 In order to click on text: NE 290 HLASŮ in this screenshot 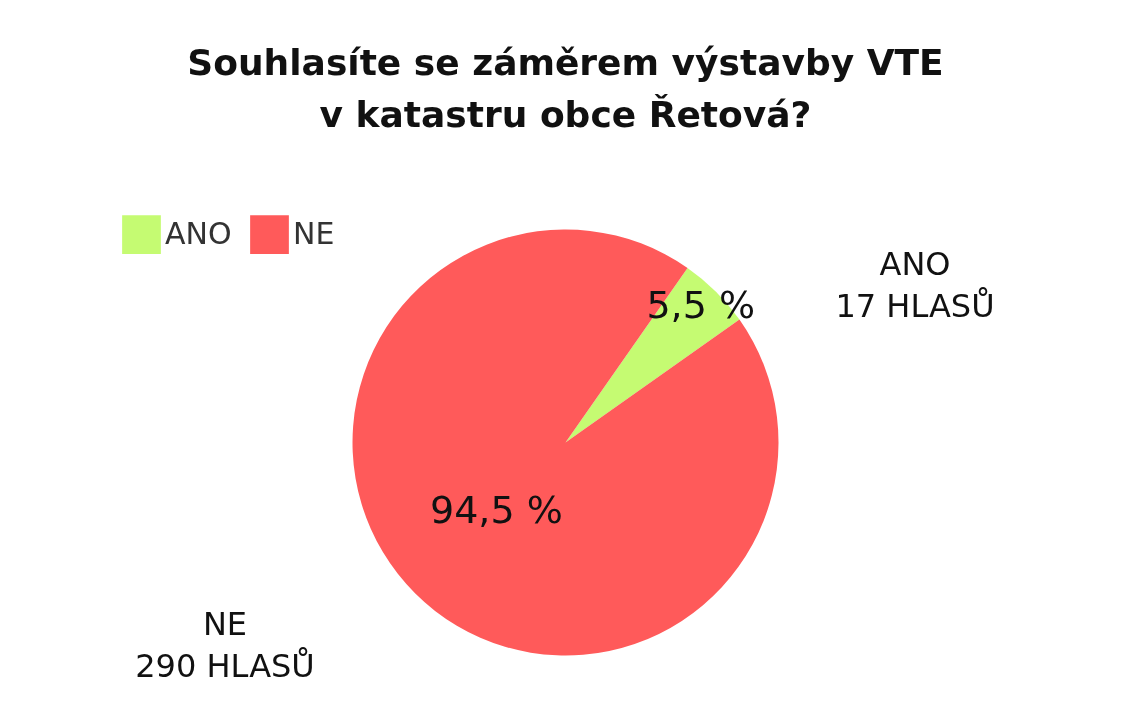, I will do `click(225, 645)`.